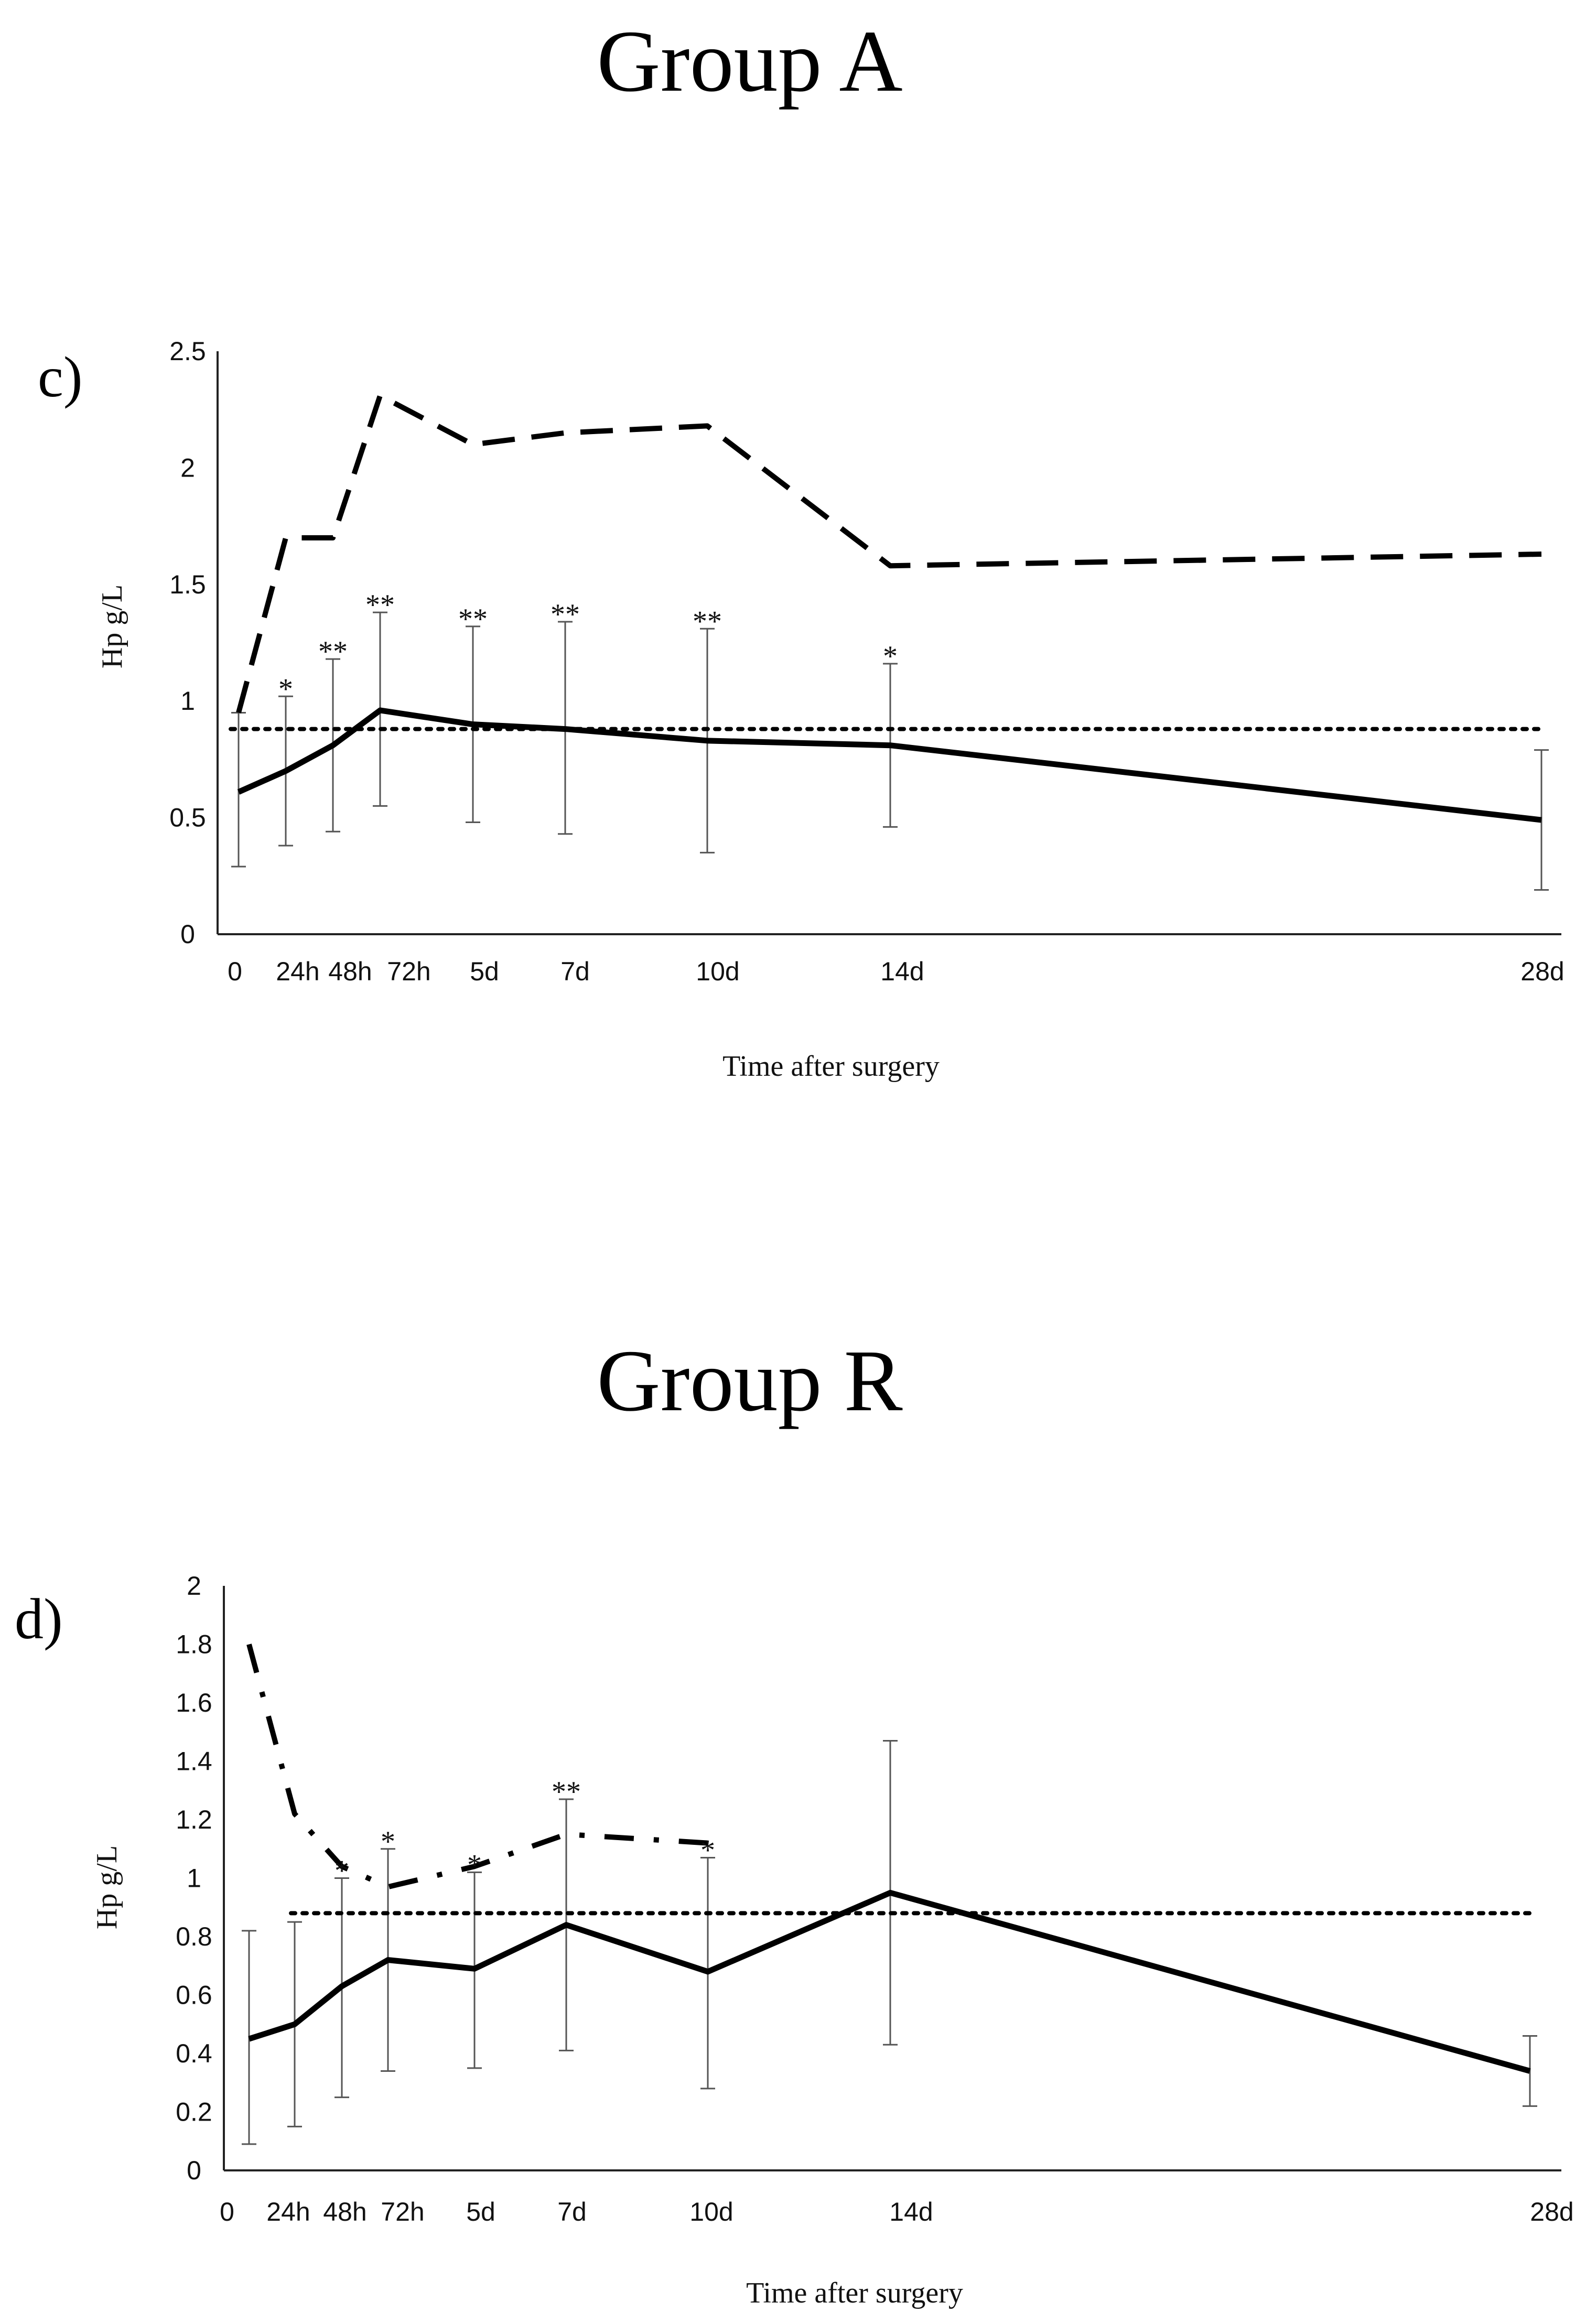  What do you see at coordinates (477, 1767) in the screenshot?
I see `upper-line` at bounding box center [477, 1767].